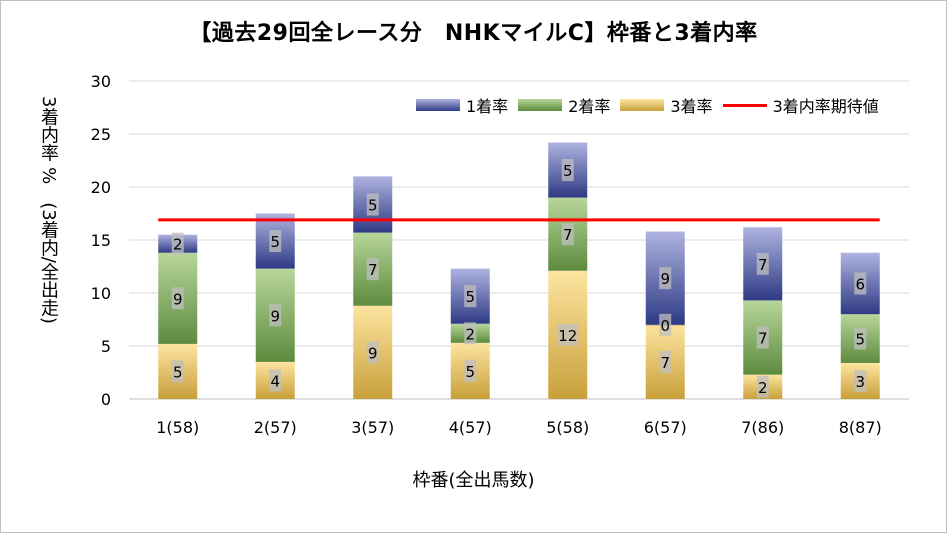  Describe the element at coordinates (177, 427) in the screenshot. I see `x-tick-label: 1(58)` at that location.